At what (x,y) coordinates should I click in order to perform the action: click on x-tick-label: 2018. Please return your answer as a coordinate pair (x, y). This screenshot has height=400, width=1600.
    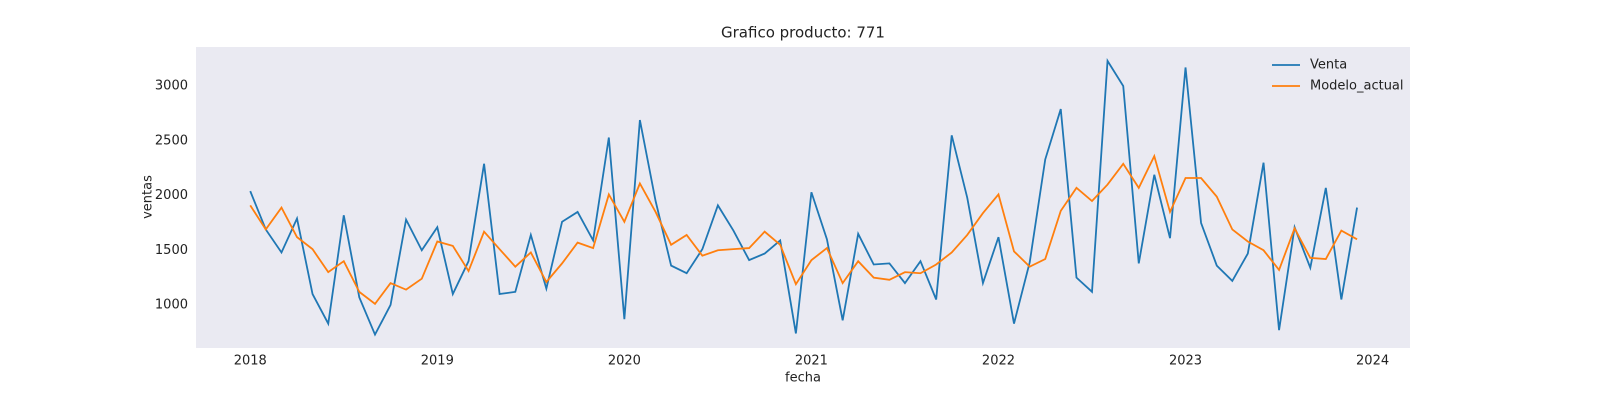
    Looking at the image, I should click on (250, 361).